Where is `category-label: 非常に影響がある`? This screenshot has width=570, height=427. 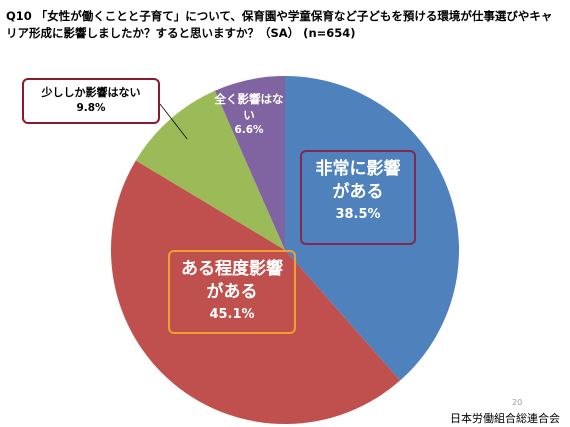
category-label: 非常に影響がある is located at coordinates (358, 180).